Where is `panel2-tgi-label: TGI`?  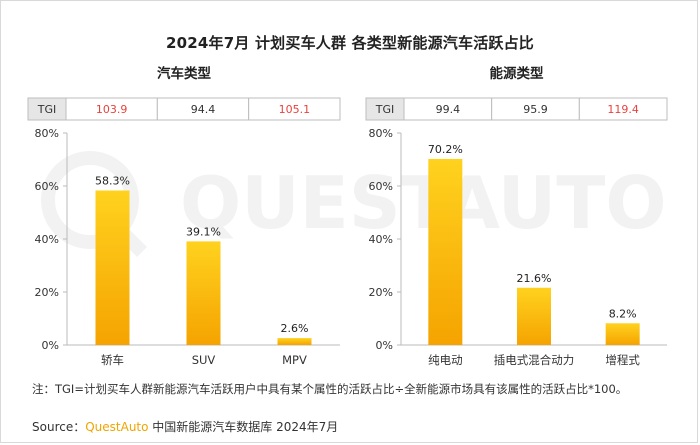 panel2-tgi-label: TGI is located at coordinates (385, 109).